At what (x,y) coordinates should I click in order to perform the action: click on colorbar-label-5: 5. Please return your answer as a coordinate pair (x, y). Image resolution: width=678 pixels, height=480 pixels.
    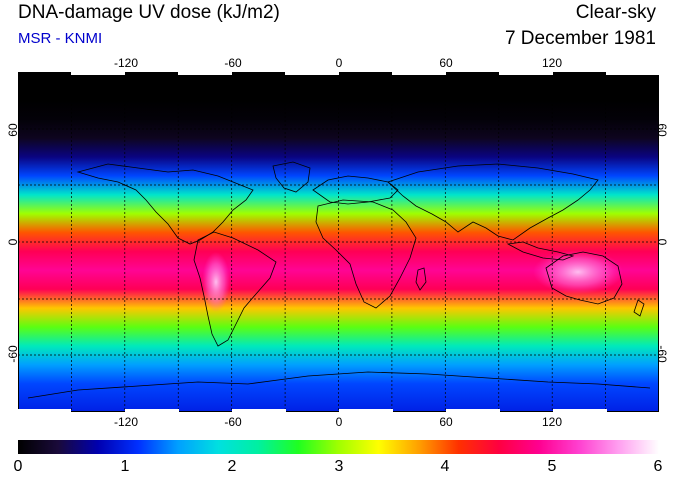
    Looking at the image, I should click on (552, 466).